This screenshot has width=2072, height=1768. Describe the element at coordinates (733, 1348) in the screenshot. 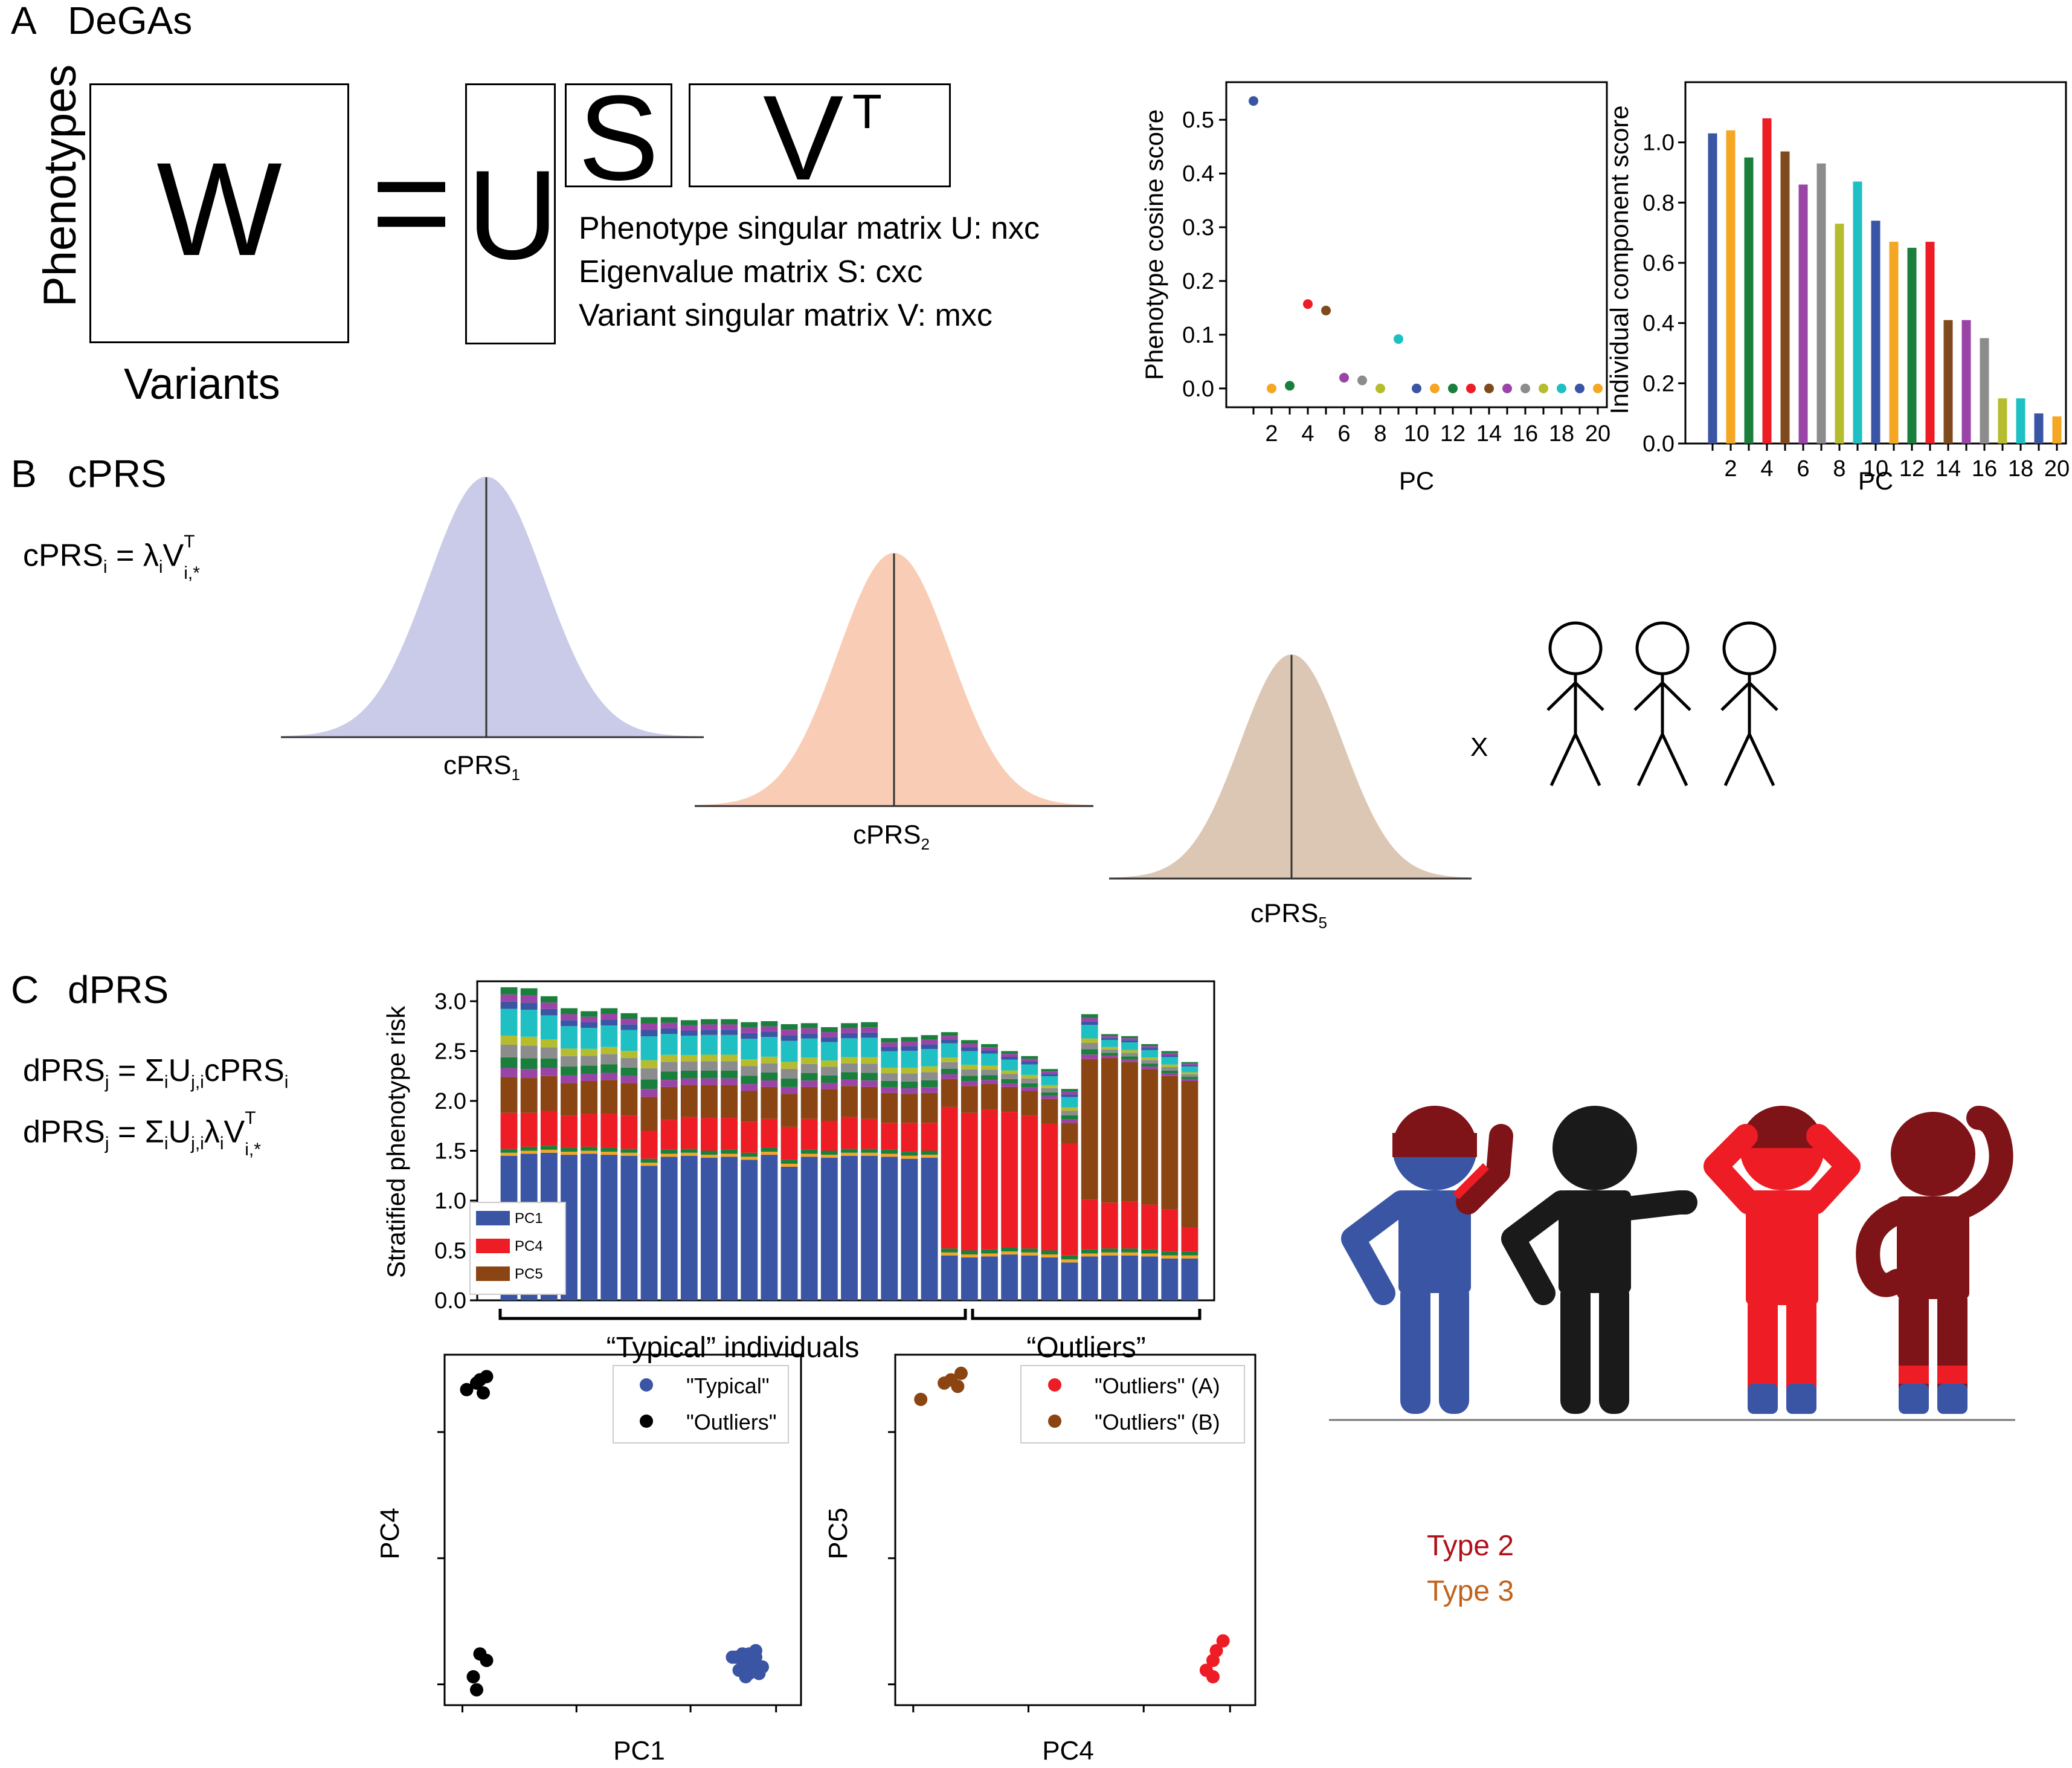

I see `bracket-typical-label: “Typical” individuals` at that location.